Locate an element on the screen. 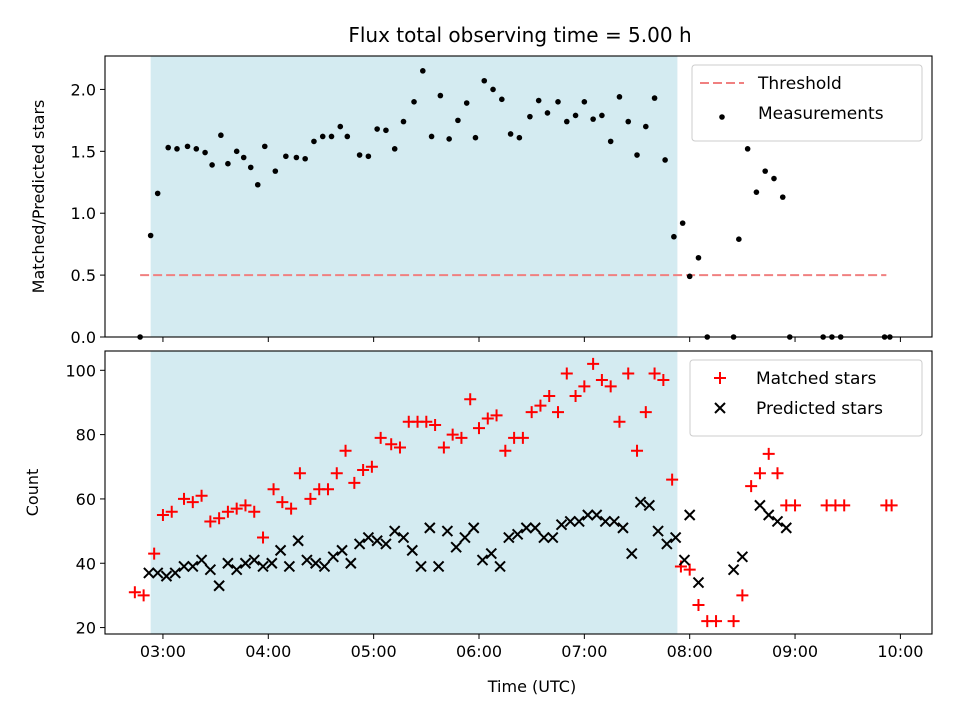  legend-label: Threshold is located at coordinates (799, 84).